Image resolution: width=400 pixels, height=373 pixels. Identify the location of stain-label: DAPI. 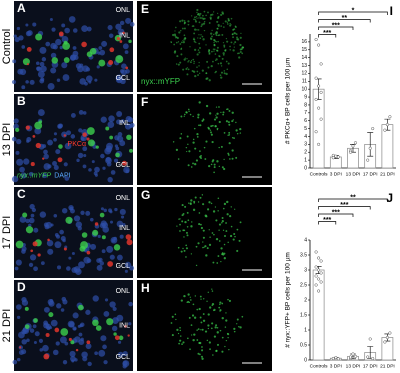
(62, 176).